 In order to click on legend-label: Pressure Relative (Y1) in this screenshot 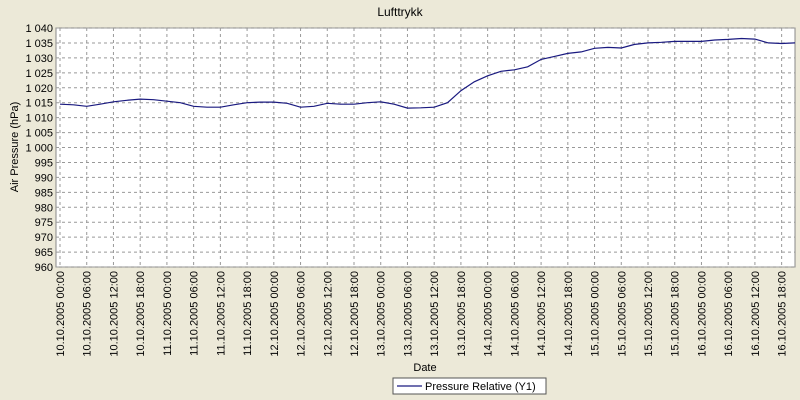, I will do `click(480, 387)`.